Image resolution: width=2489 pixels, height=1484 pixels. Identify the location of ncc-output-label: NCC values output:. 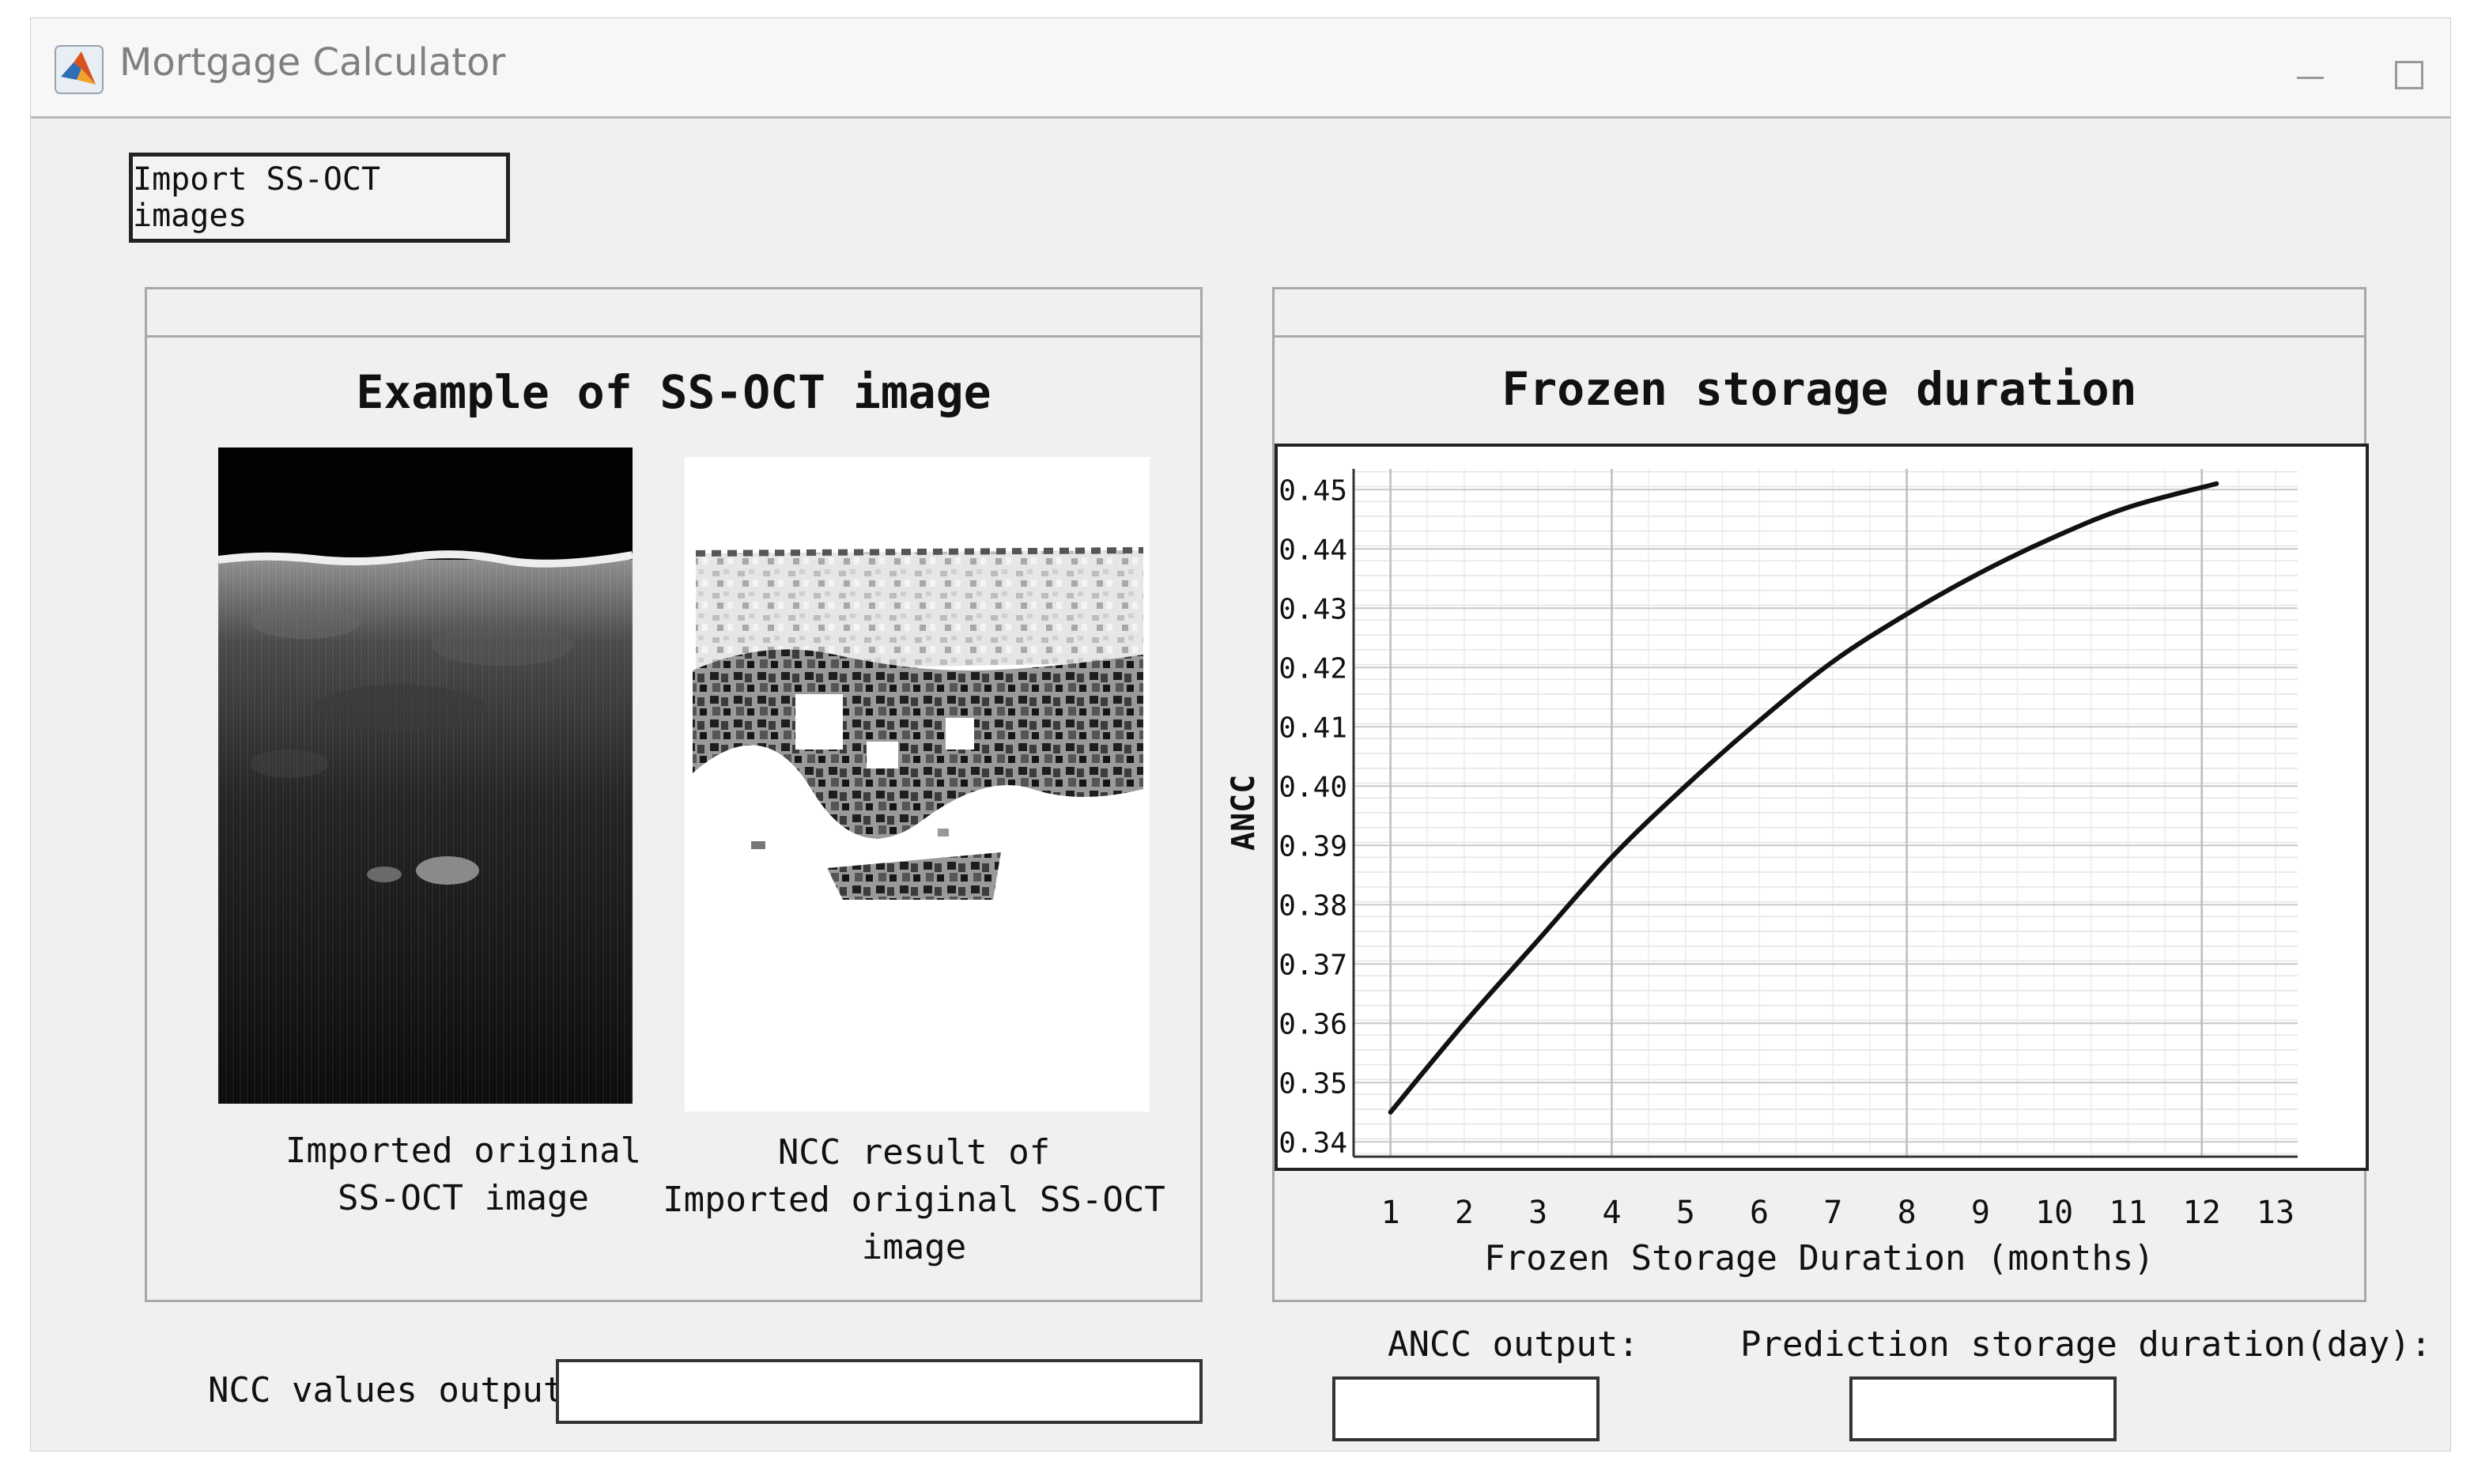
(396, 1390).